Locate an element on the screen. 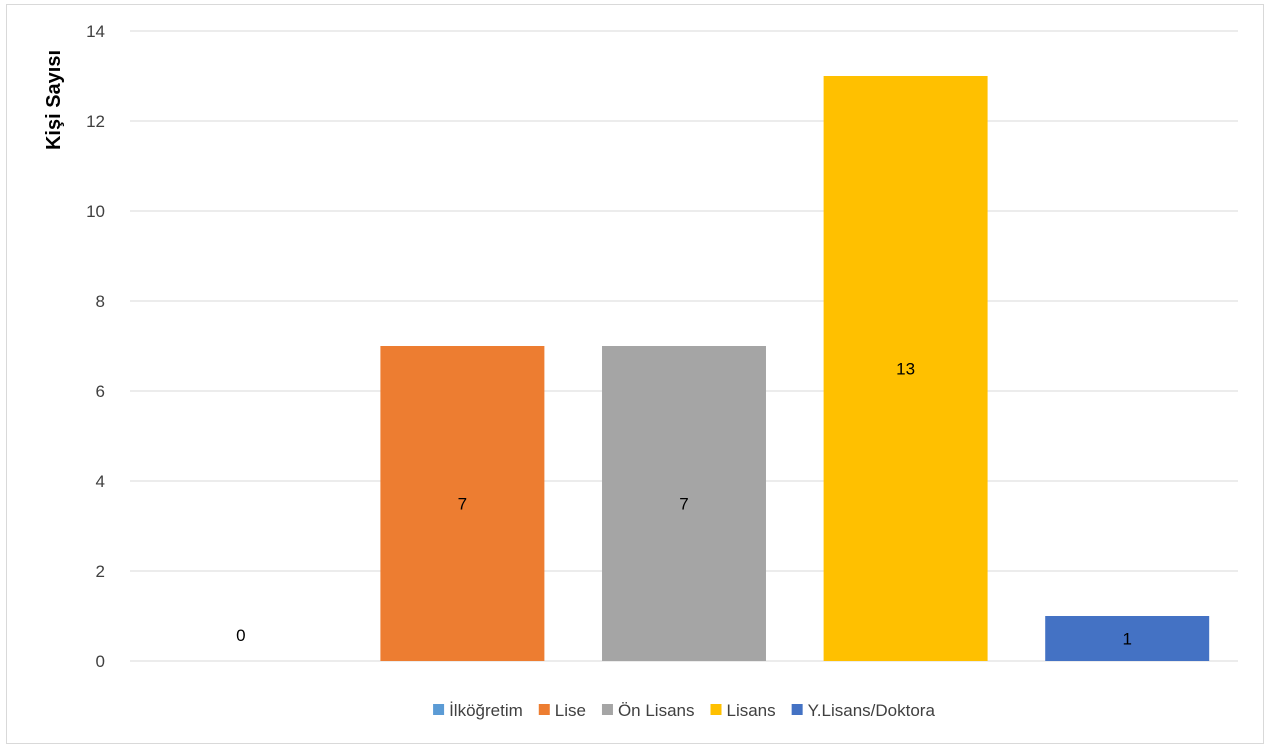 The image size is (1270, 748). data-label: 1 is located at coordinates (1126, 639).